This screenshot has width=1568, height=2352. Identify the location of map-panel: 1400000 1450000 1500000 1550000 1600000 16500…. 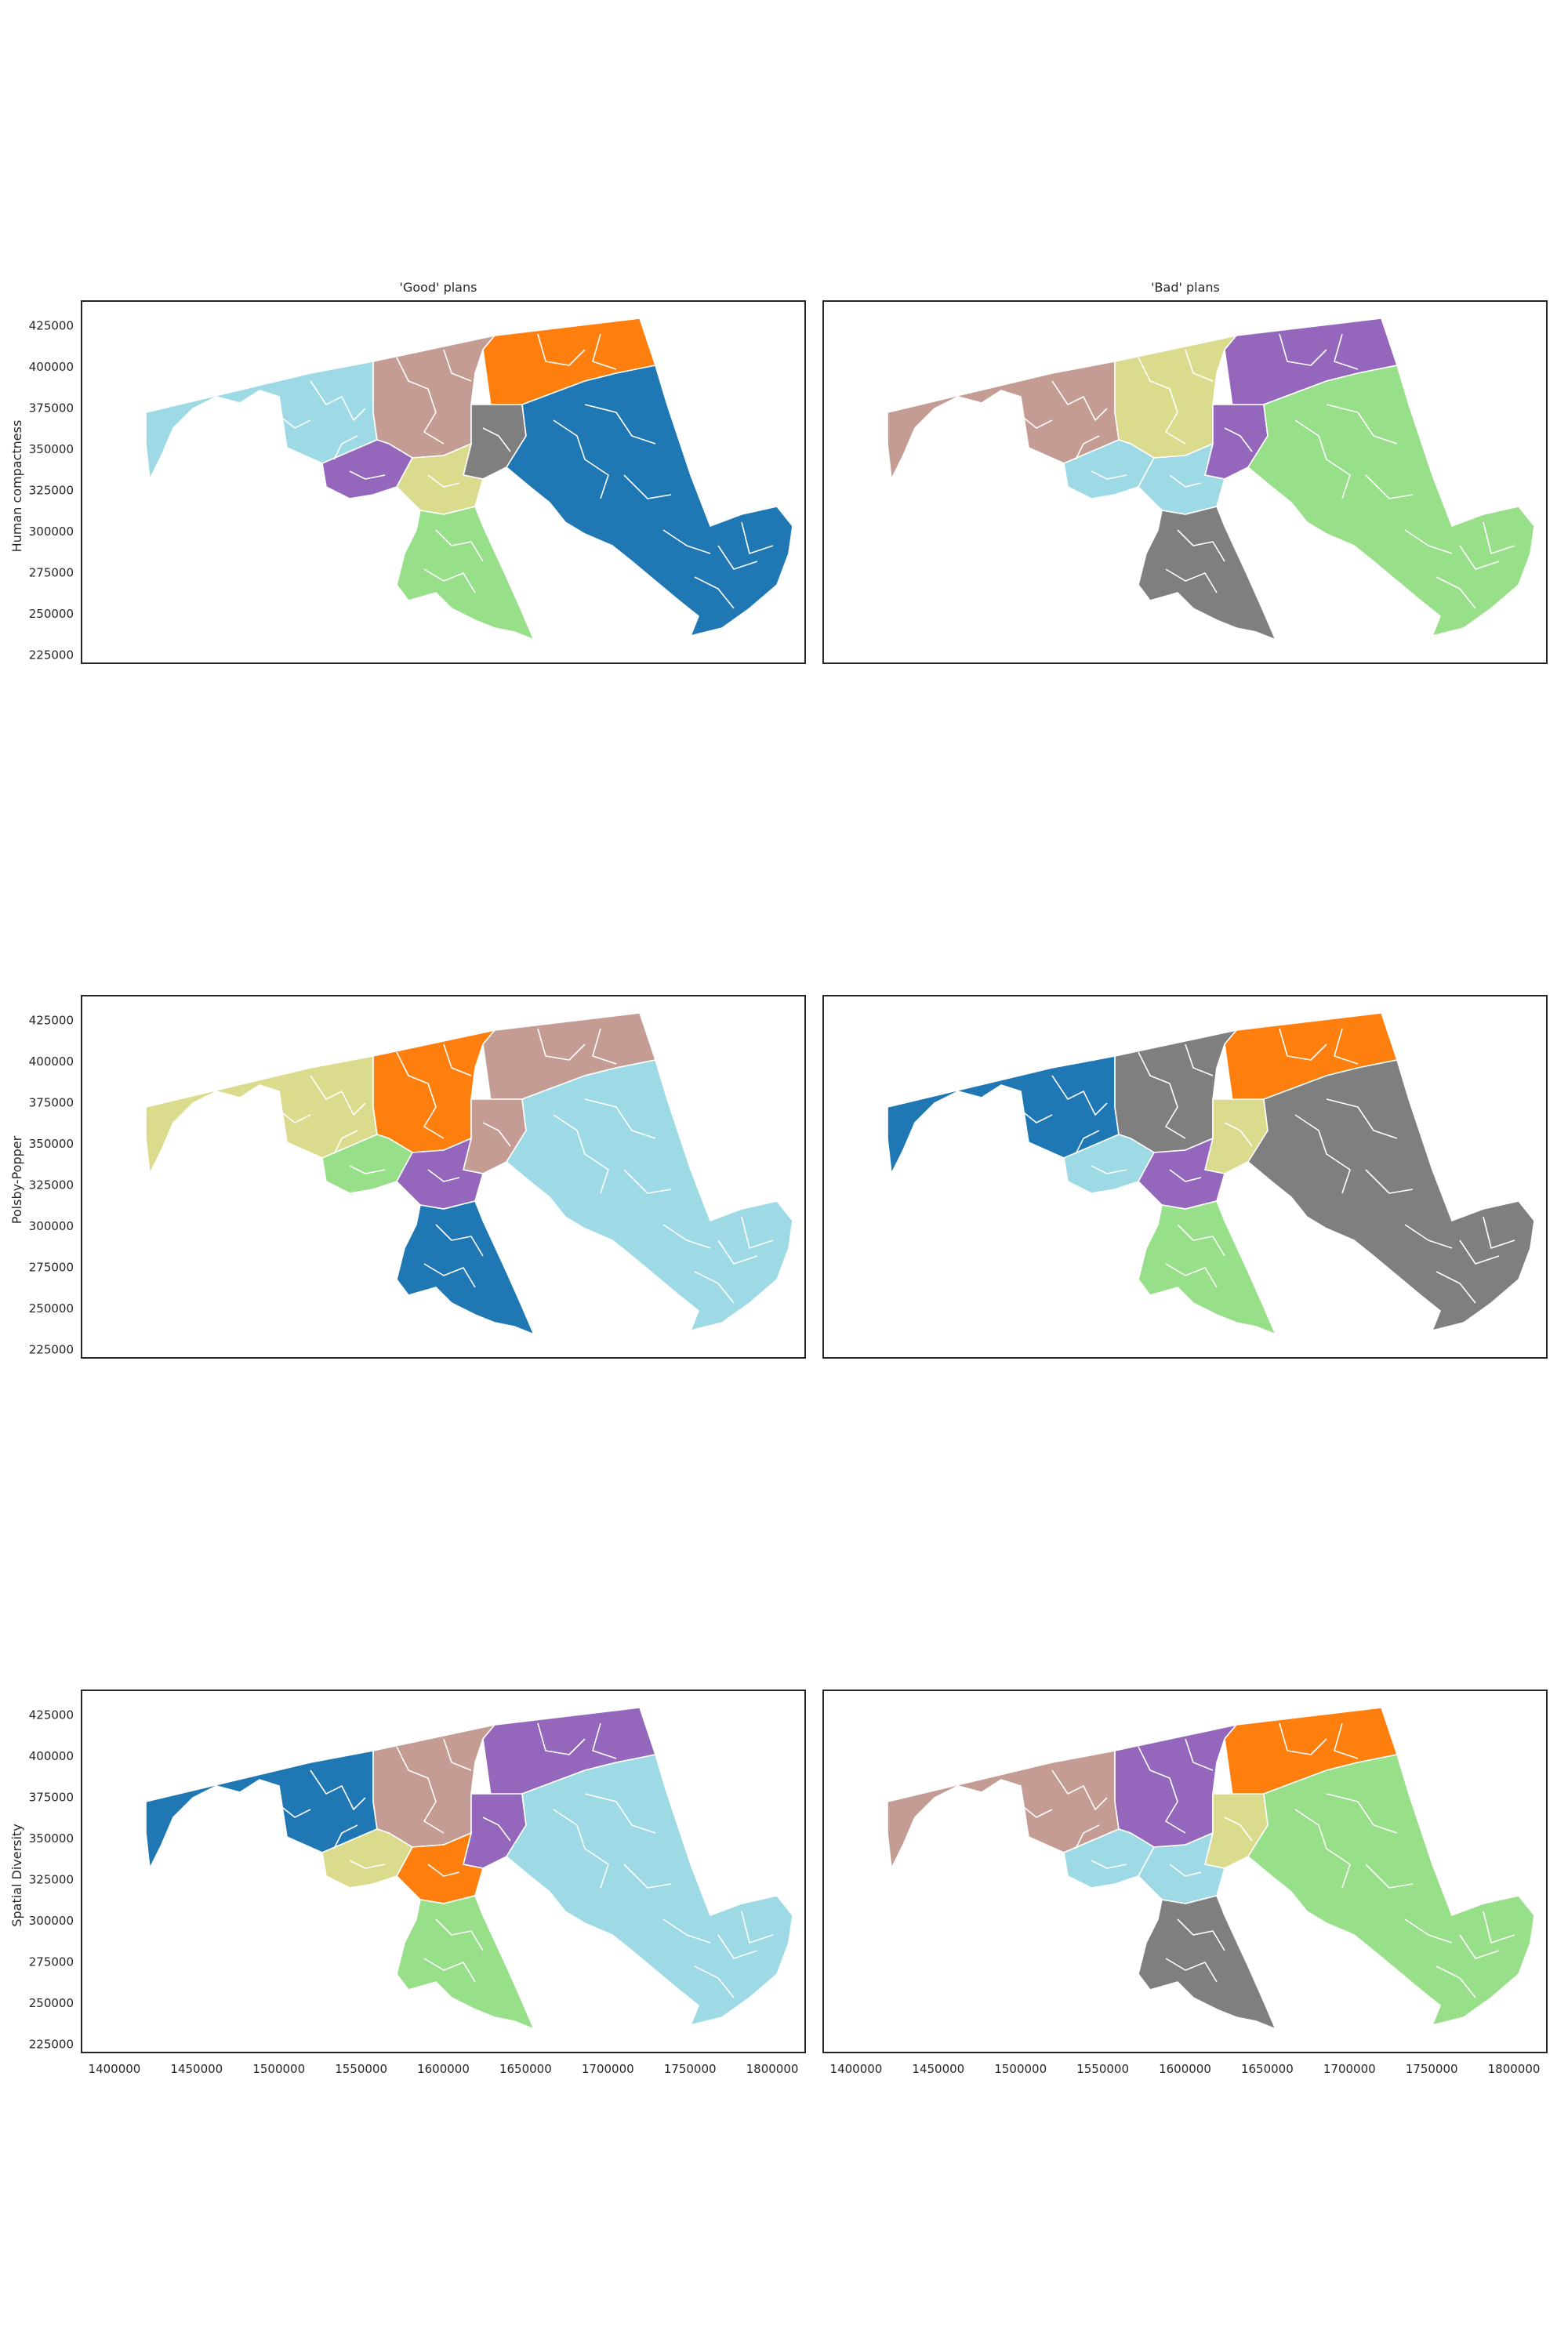
(1185, 1883).